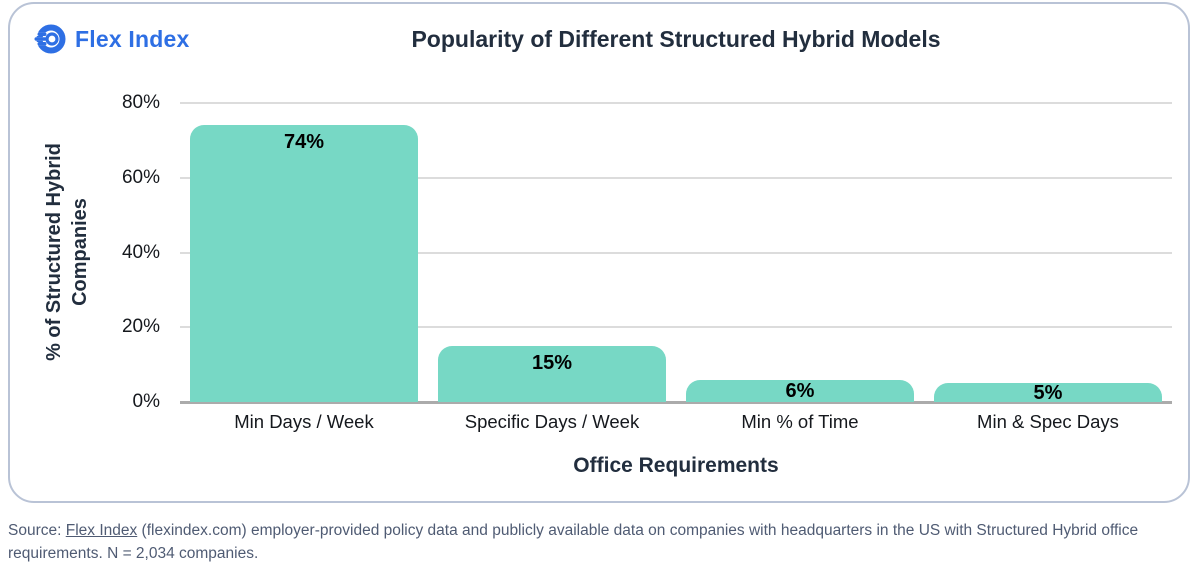 The width and height of the screenshot is (1200, 567). Describe the element at coordinates (140, 252) in the screenshot. I see `y-tick-label: 40%` at that location.